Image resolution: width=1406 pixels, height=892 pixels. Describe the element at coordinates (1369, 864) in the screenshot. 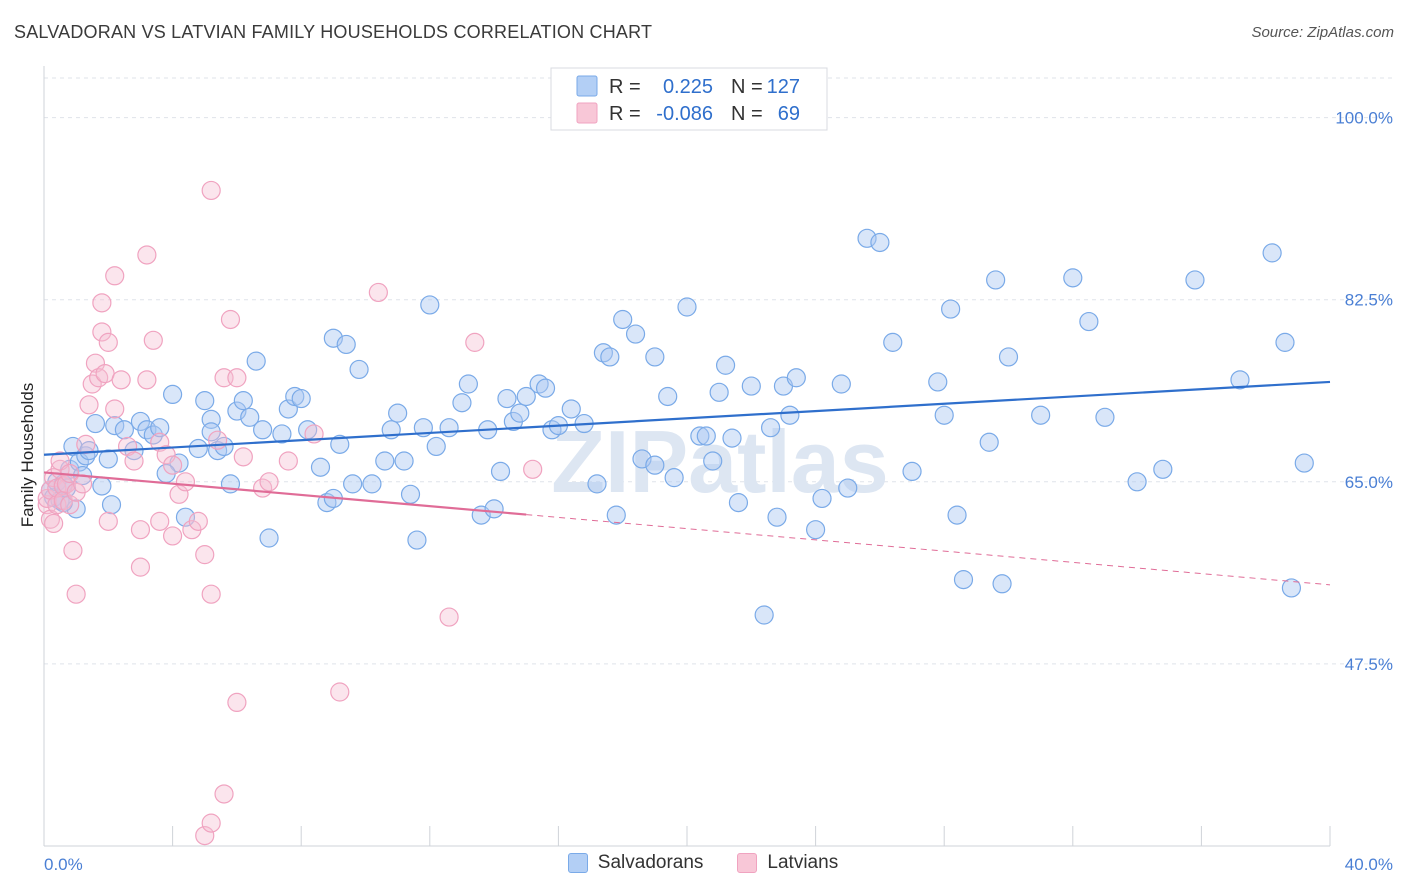

I see `x-tick-label-end: 40.0%` at that location.